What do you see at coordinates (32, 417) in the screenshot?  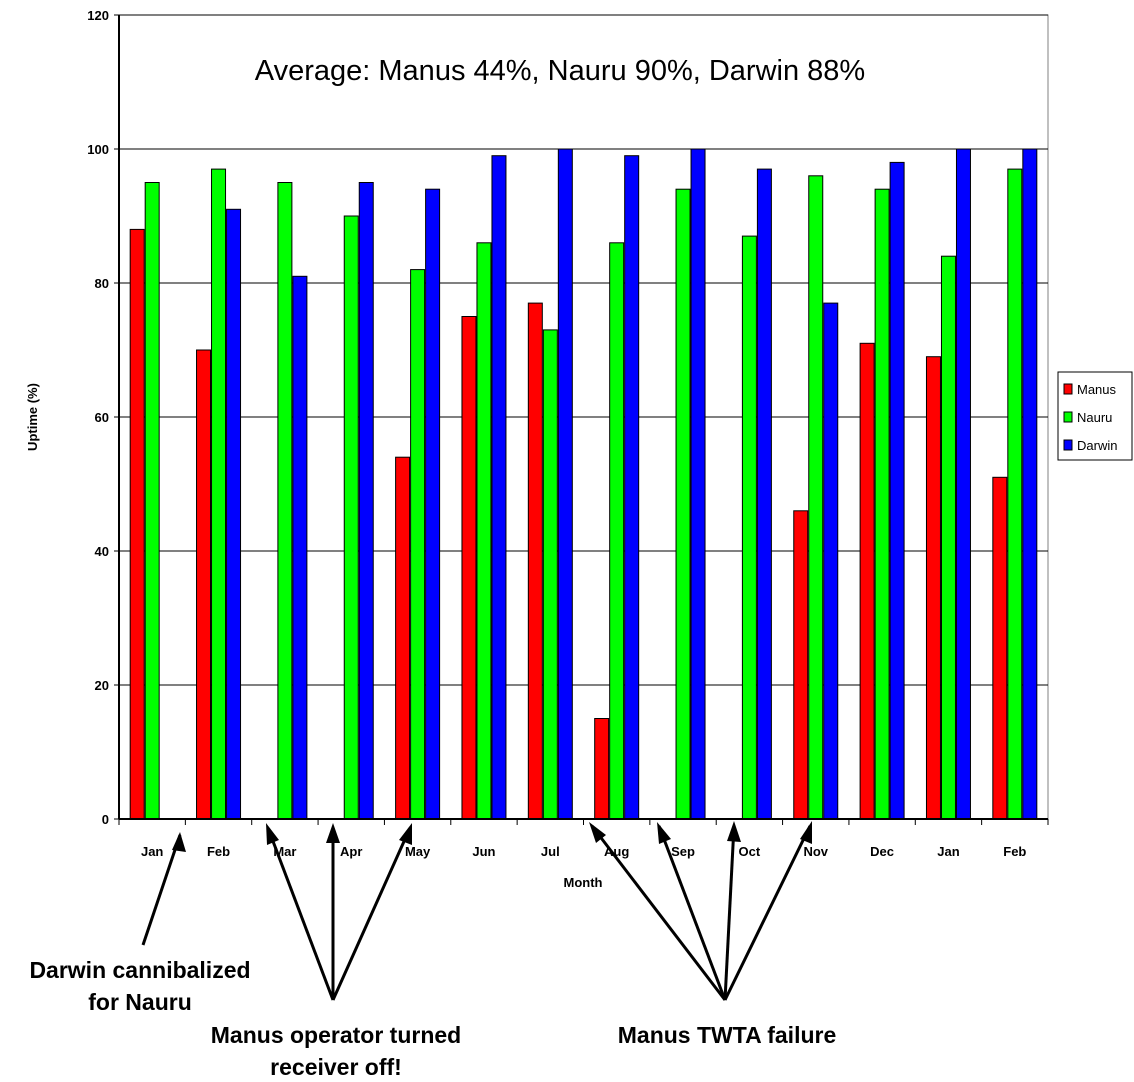 I see `y-axis-title: Uptime (%)` at bounding box center [32, 417].